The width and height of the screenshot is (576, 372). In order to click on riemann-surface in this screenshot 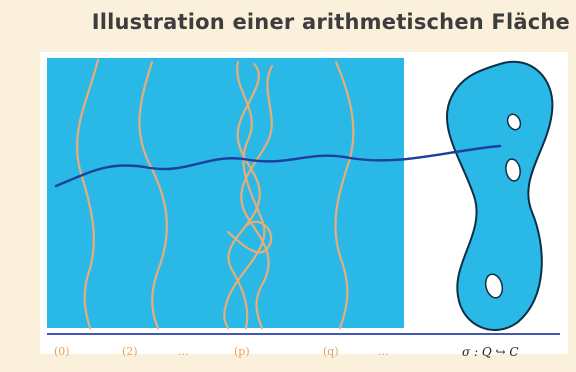, I will do `click(500, 195)`.